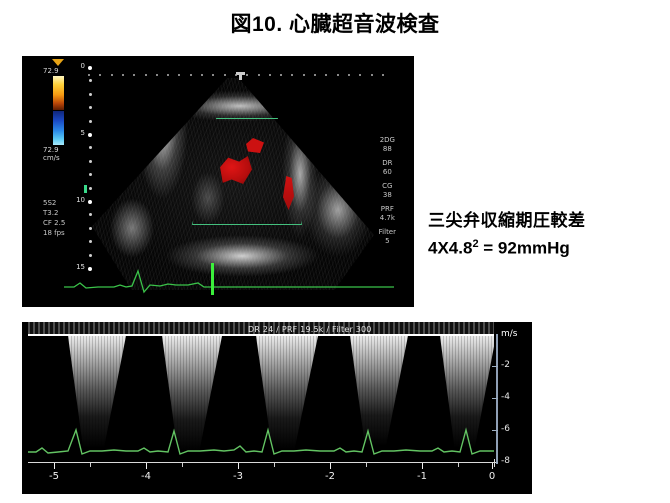  I want to click on setting-frequency: T3.2, so click(51, 213).